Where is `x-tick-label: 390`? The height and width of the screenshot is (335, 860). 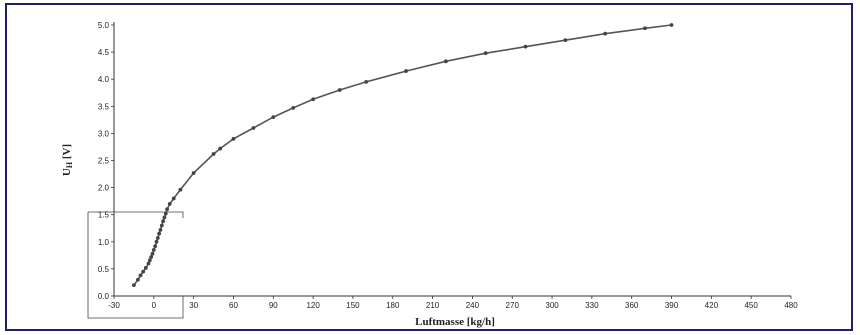 x-tick-label: 390 is located at coordinates (672, 305).